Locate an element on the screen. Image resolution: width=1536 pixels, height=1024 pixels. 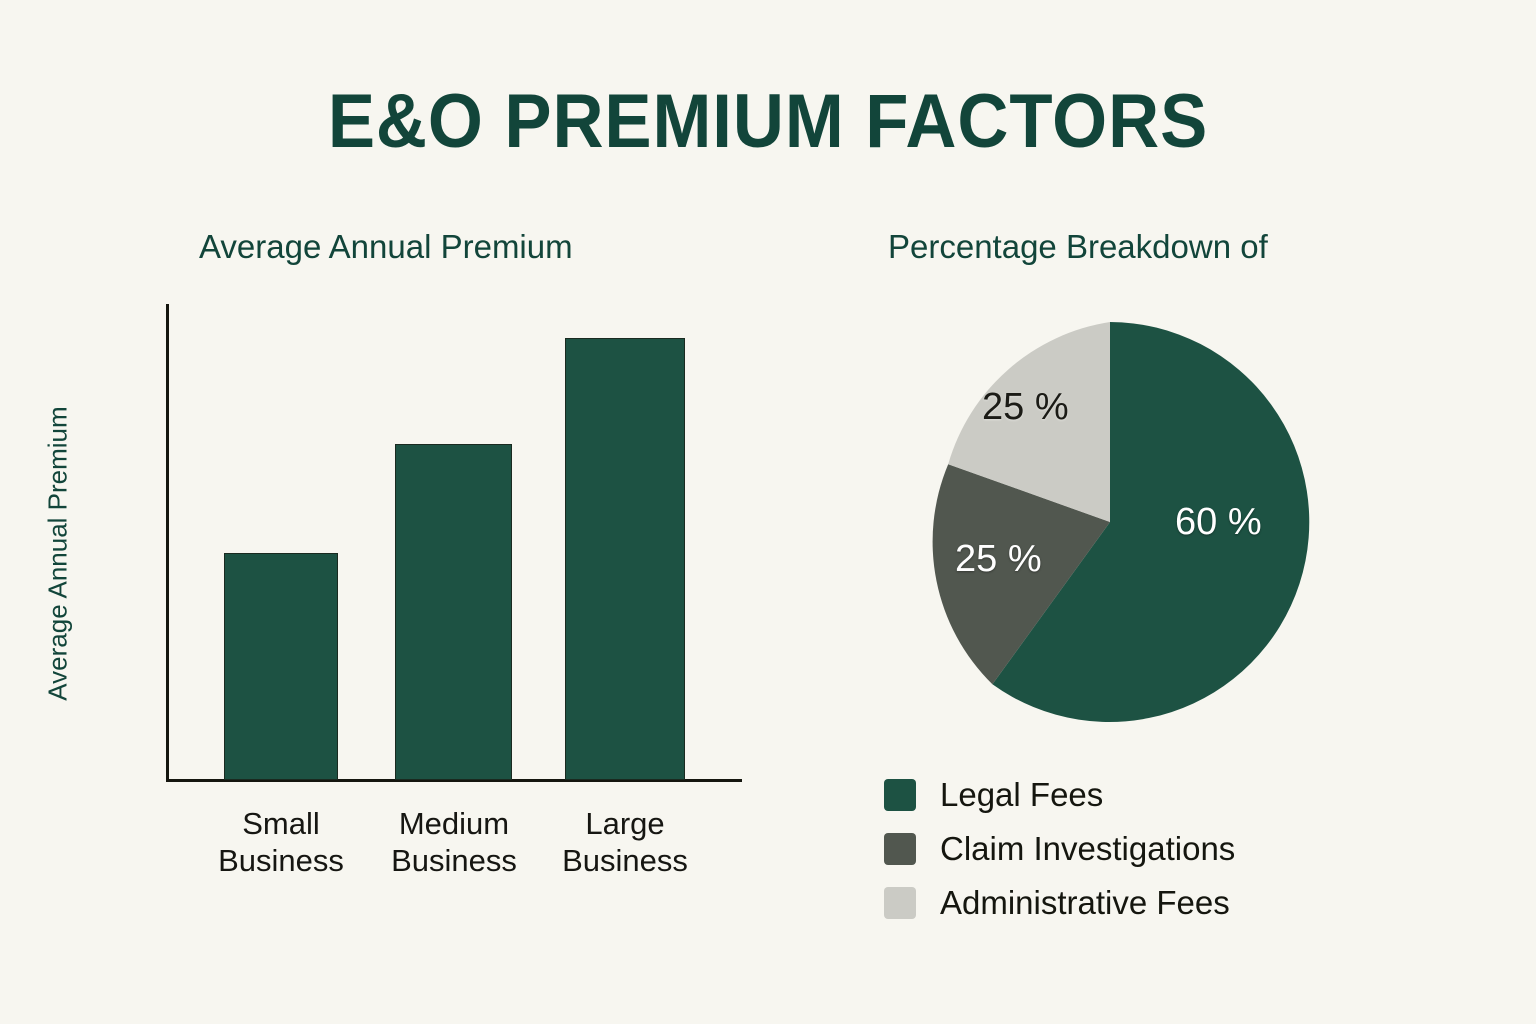
pie-slice-claim-investigations is located at coordinates (1021, 574).